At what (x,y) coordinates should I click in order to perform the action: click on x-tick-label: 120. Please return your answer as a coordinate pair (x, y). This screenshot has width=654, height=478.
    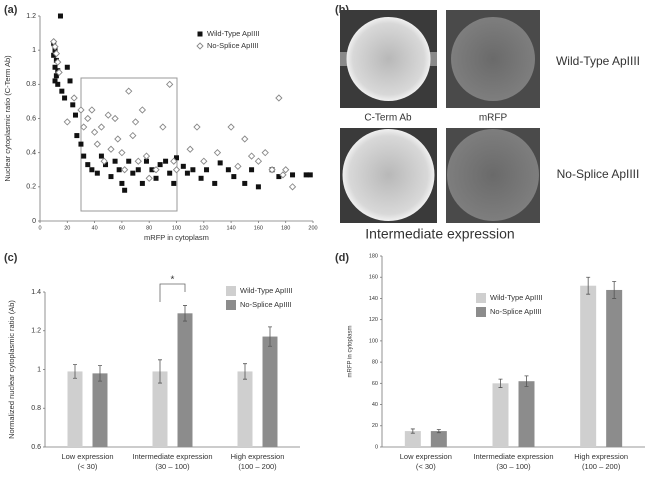
    Looking at the image, I should click on (203, 228).